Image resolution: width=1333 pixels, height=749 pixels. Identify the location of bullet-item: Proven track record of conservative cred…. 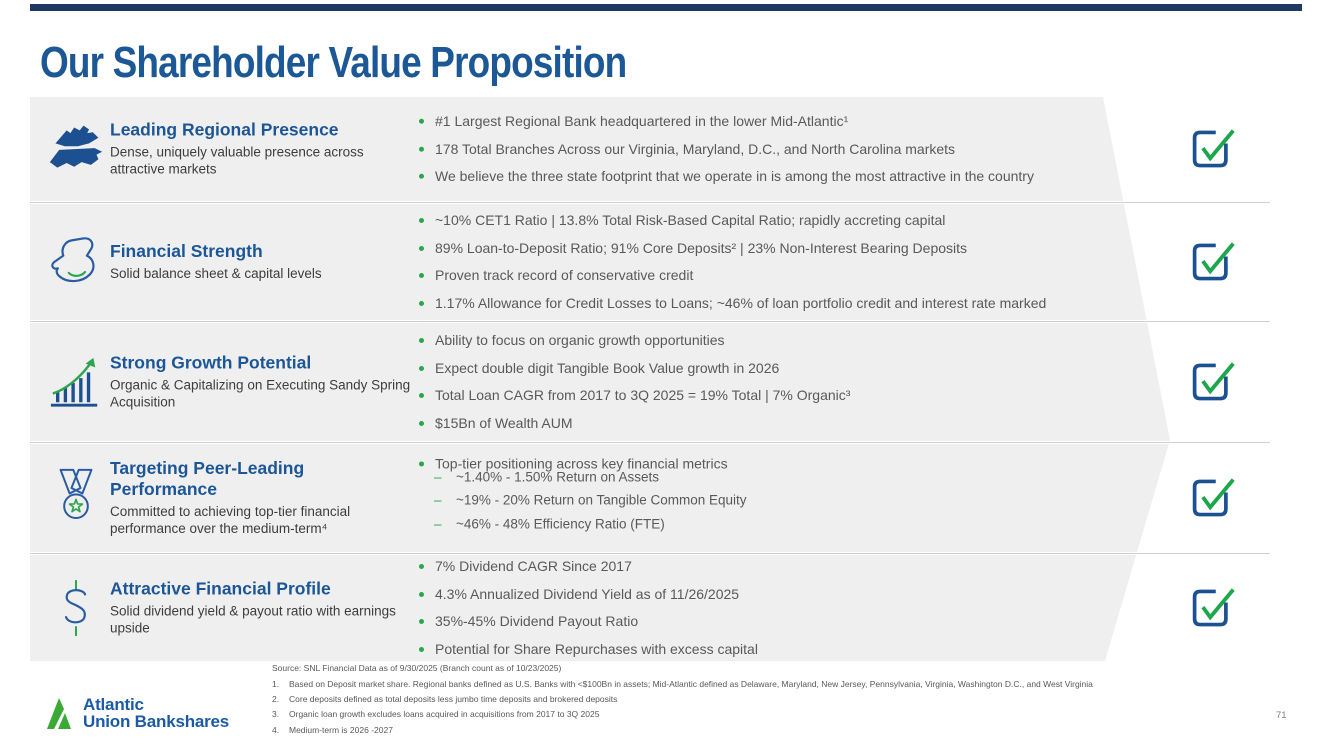
(783, 276).